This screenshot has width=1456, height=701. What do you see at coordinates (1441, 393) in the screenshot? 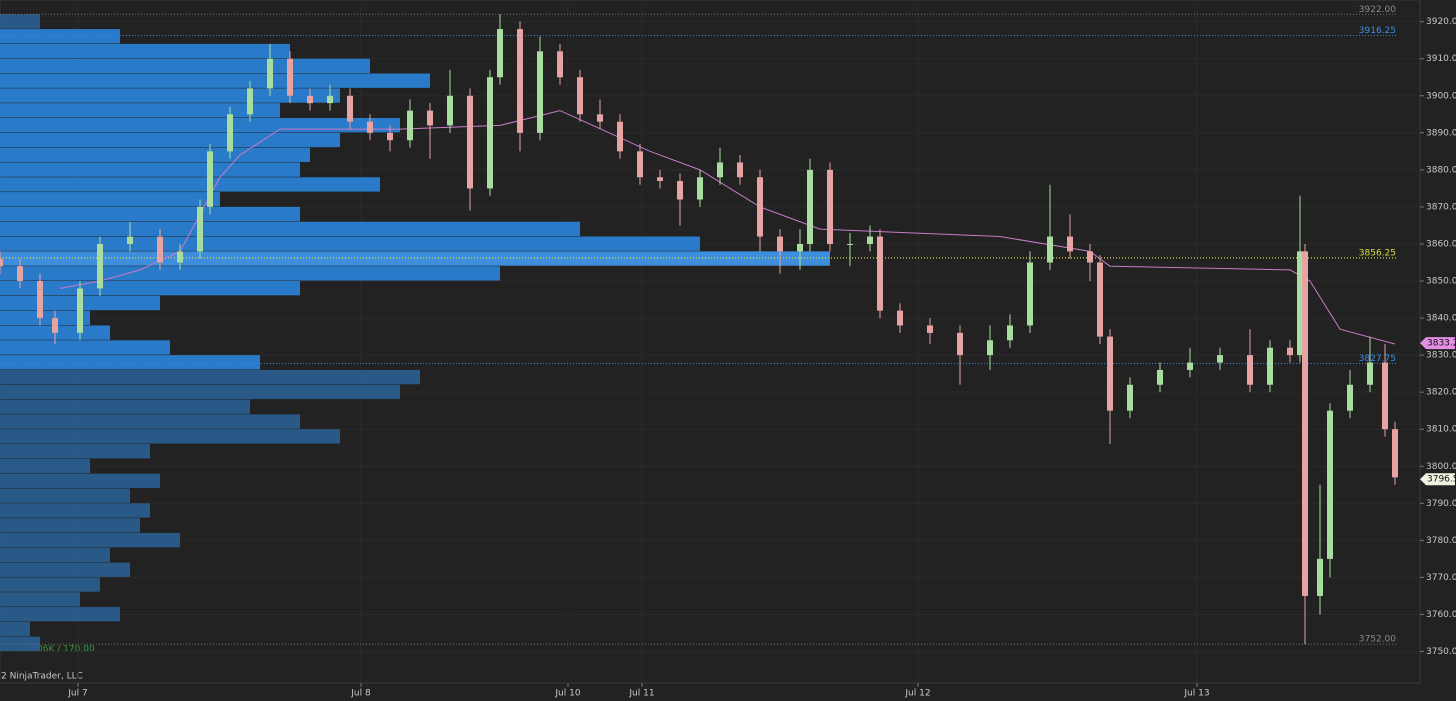
I see `y-tick-label: 3820.00` at bounding box center [1441, 393].